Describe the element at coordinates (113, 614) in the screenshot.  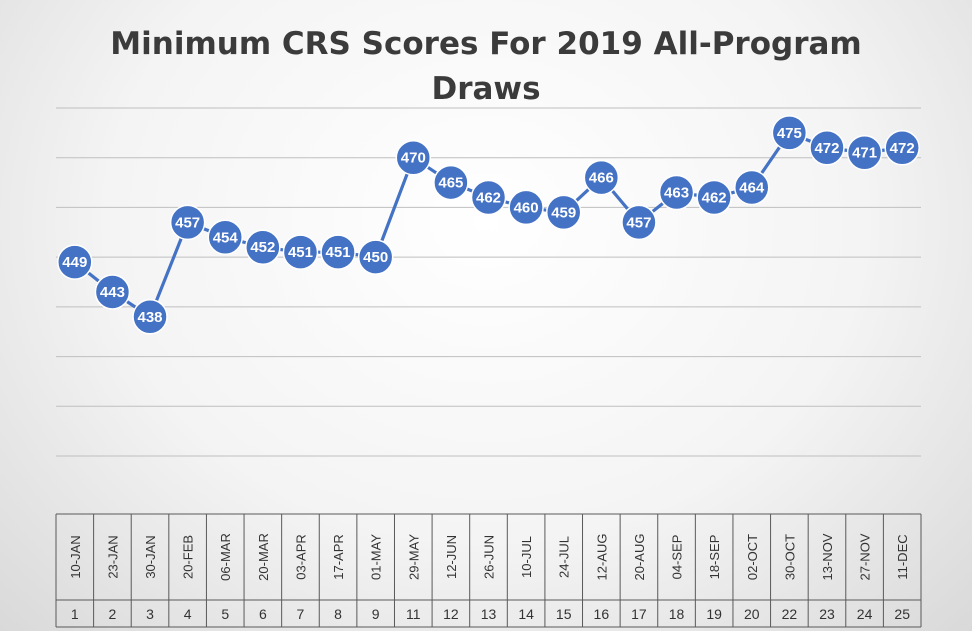
I see `x-tick-label-number: 2` at that location.